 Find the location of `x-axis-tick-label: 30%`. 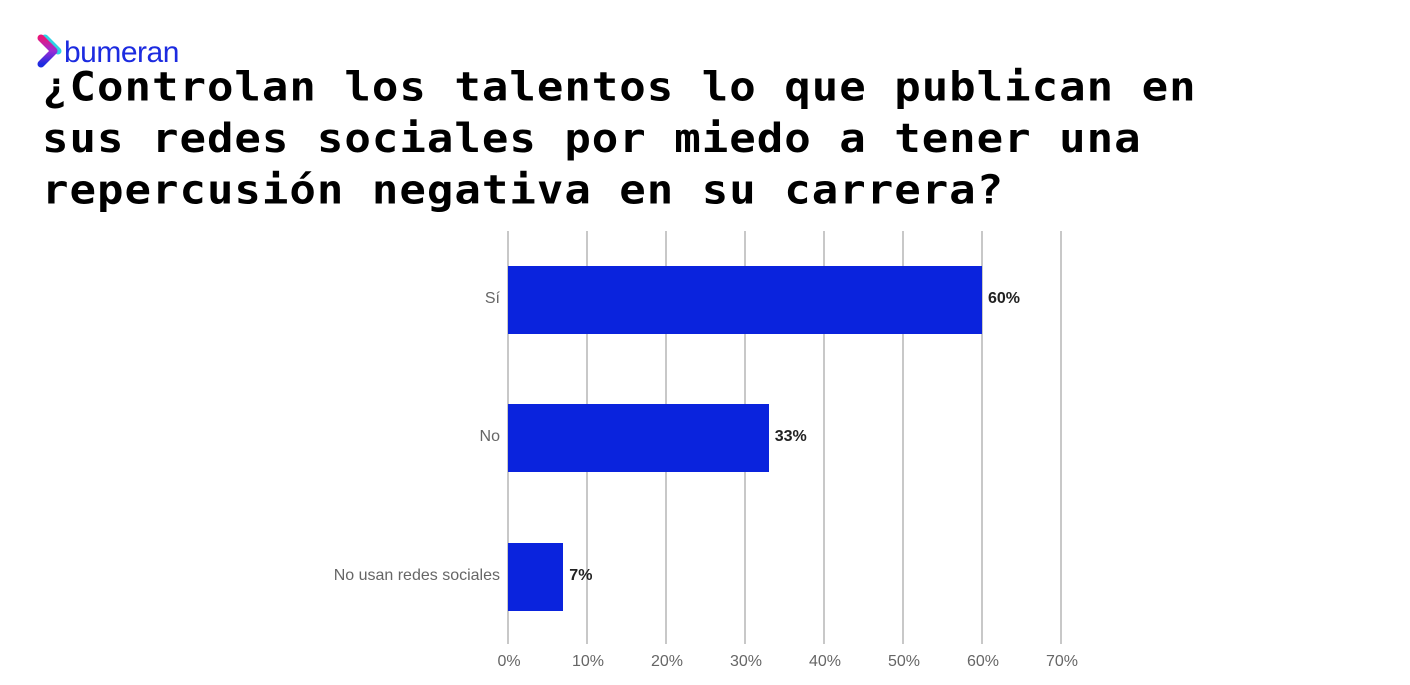

x-axis-tick-label: 30% is located at coordinates (746, 661).